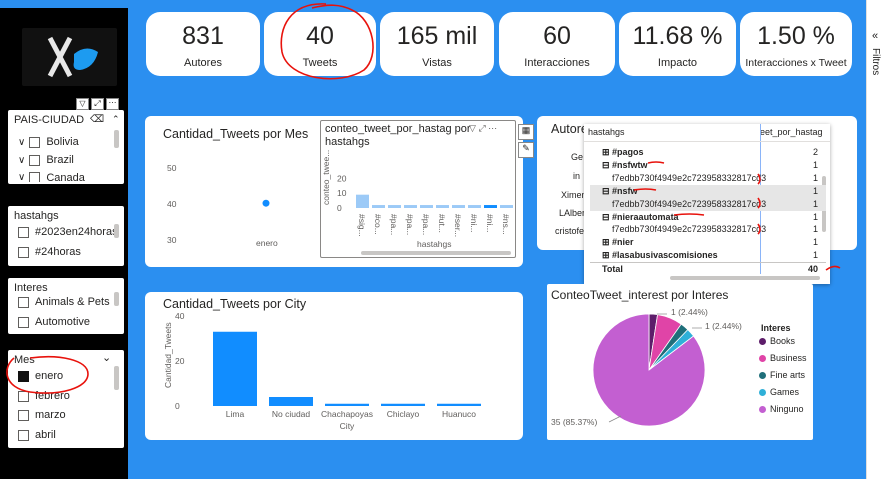  Describe the element at coordinates (526, 132) in the screenshot. I see `table-icon: ▦` at that location.